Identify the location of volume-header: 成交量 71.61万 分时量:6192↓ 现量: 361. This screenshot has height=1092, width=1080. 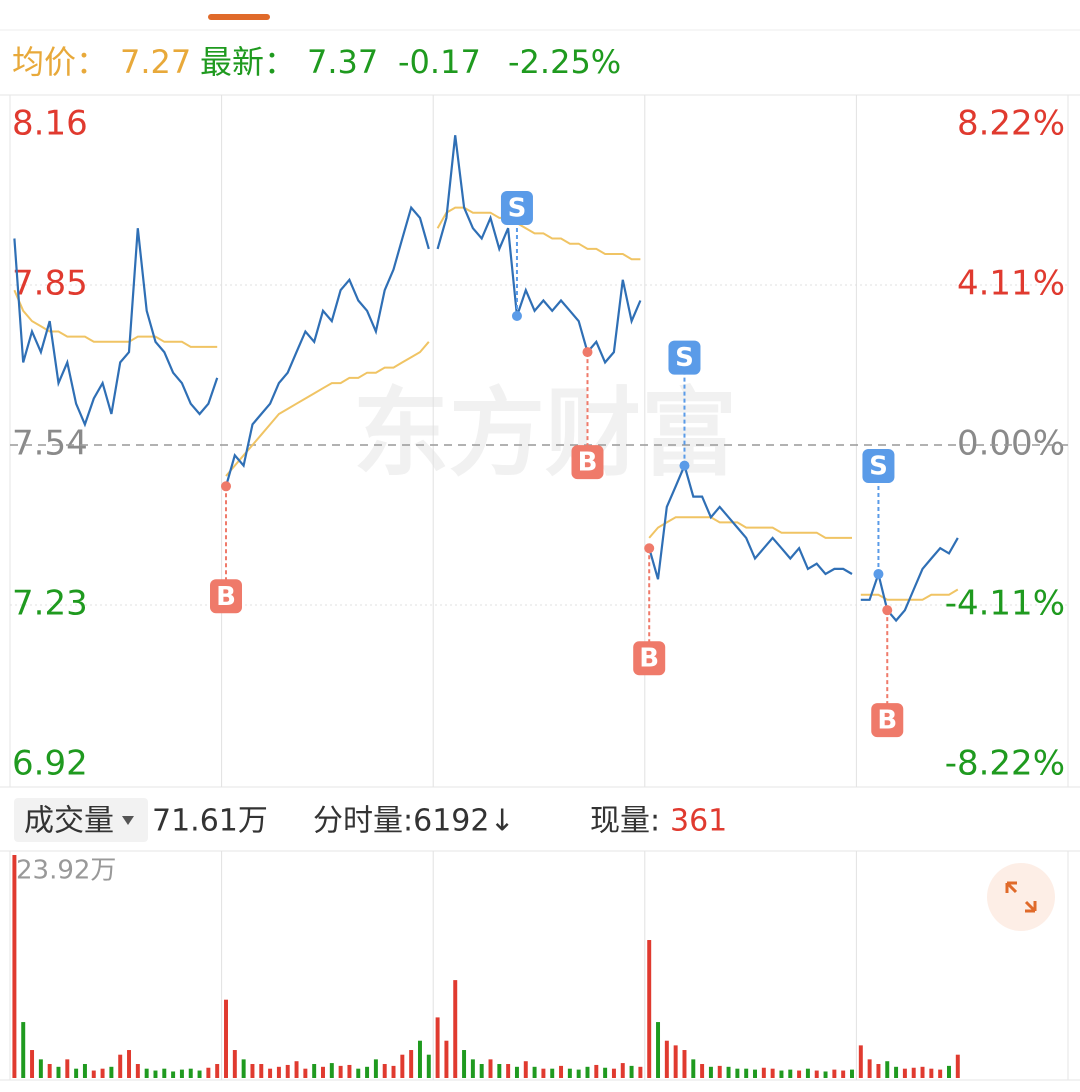
(375, 821).